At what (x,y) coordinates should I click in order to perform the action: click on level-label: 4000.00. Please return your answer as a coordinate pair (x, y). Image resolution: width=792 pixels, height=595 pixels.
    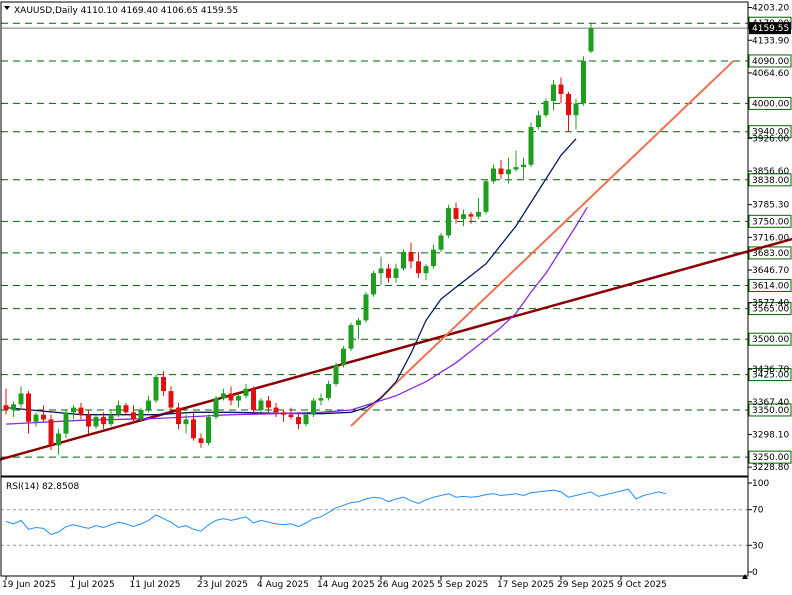
    Looking at the image, I should click on (770, 104).